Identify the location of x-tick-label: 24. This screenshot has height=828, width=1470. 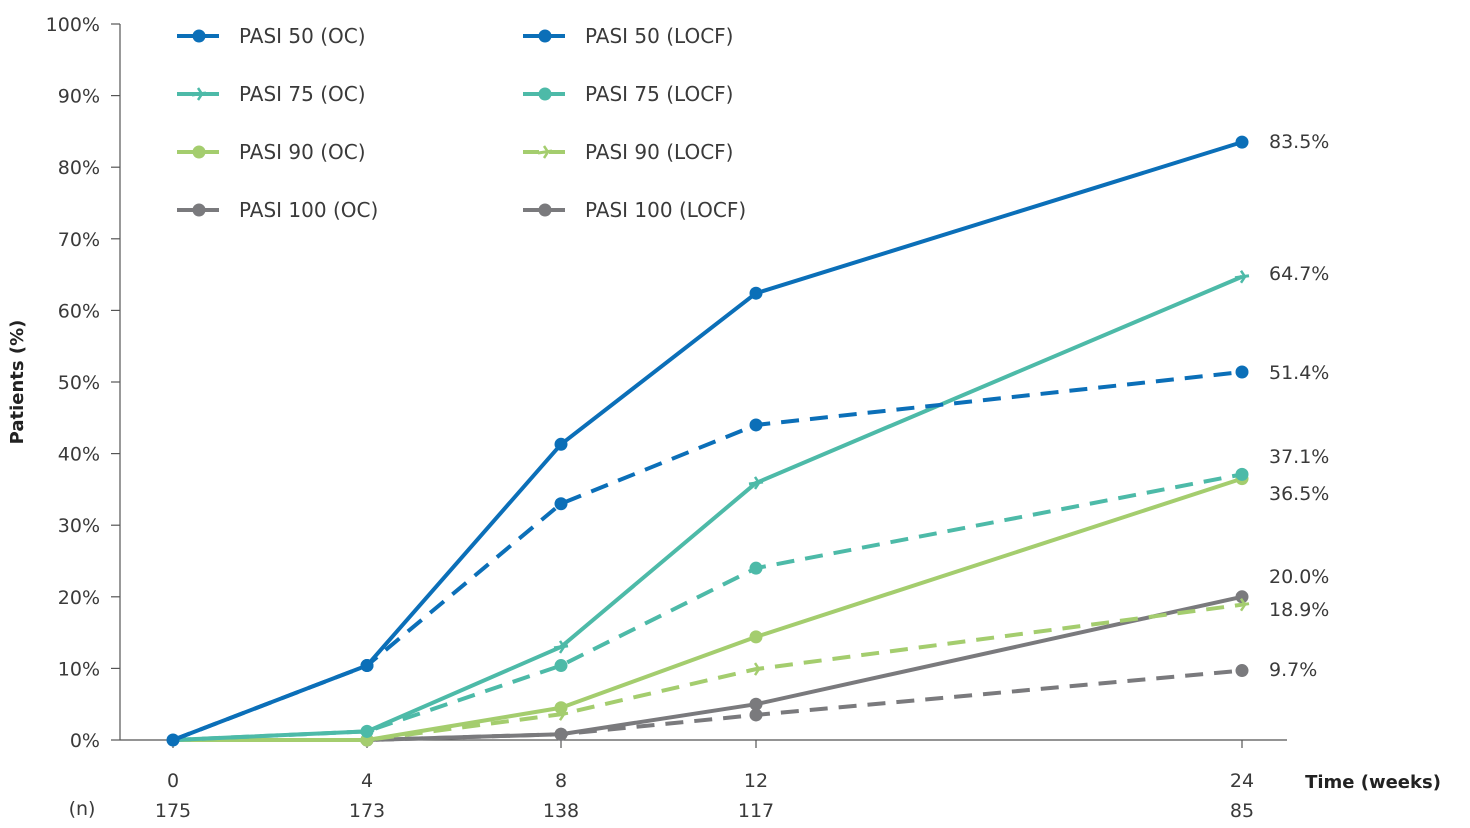
(1242, 781).